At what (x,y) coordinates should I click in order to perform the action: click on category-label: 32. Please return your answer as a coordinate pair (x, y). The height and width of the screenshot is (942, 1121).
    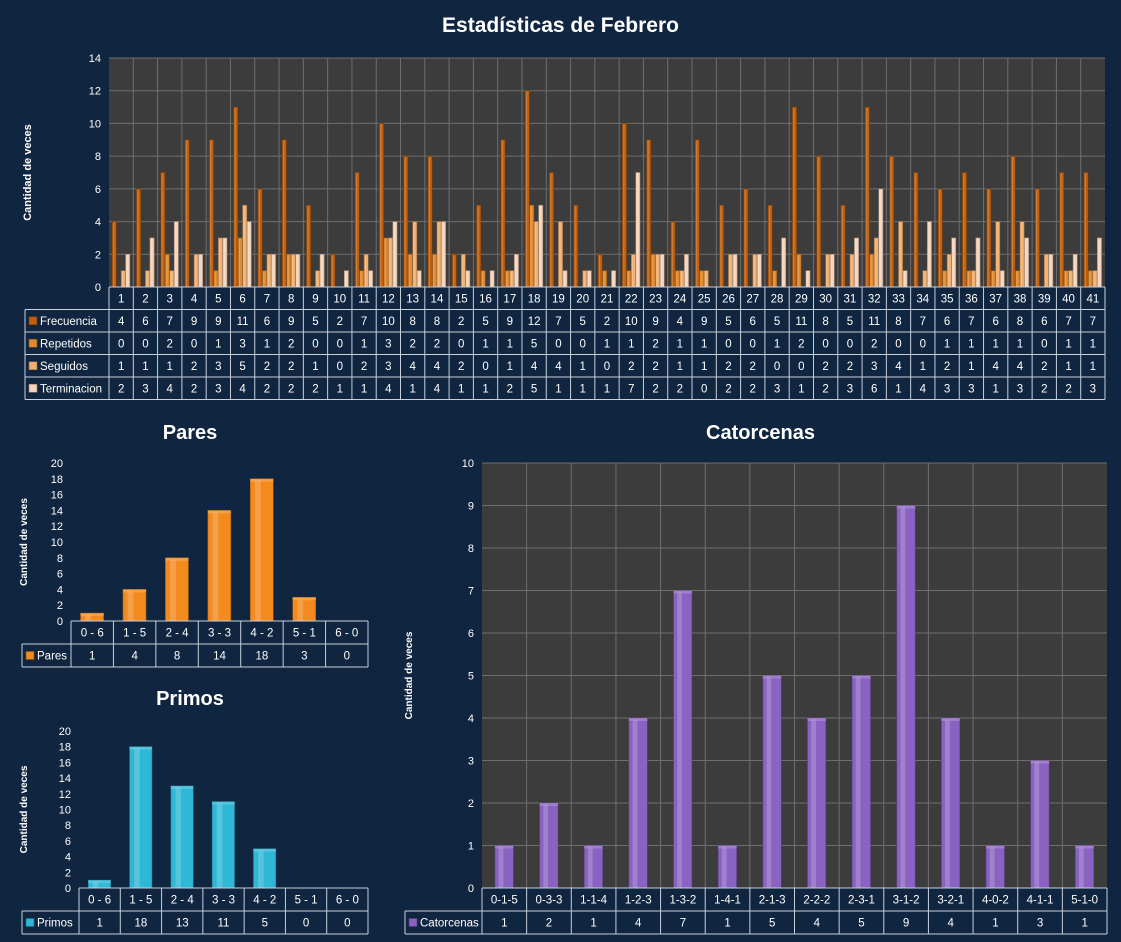
    Looking at the image, I should click on (874, 299).